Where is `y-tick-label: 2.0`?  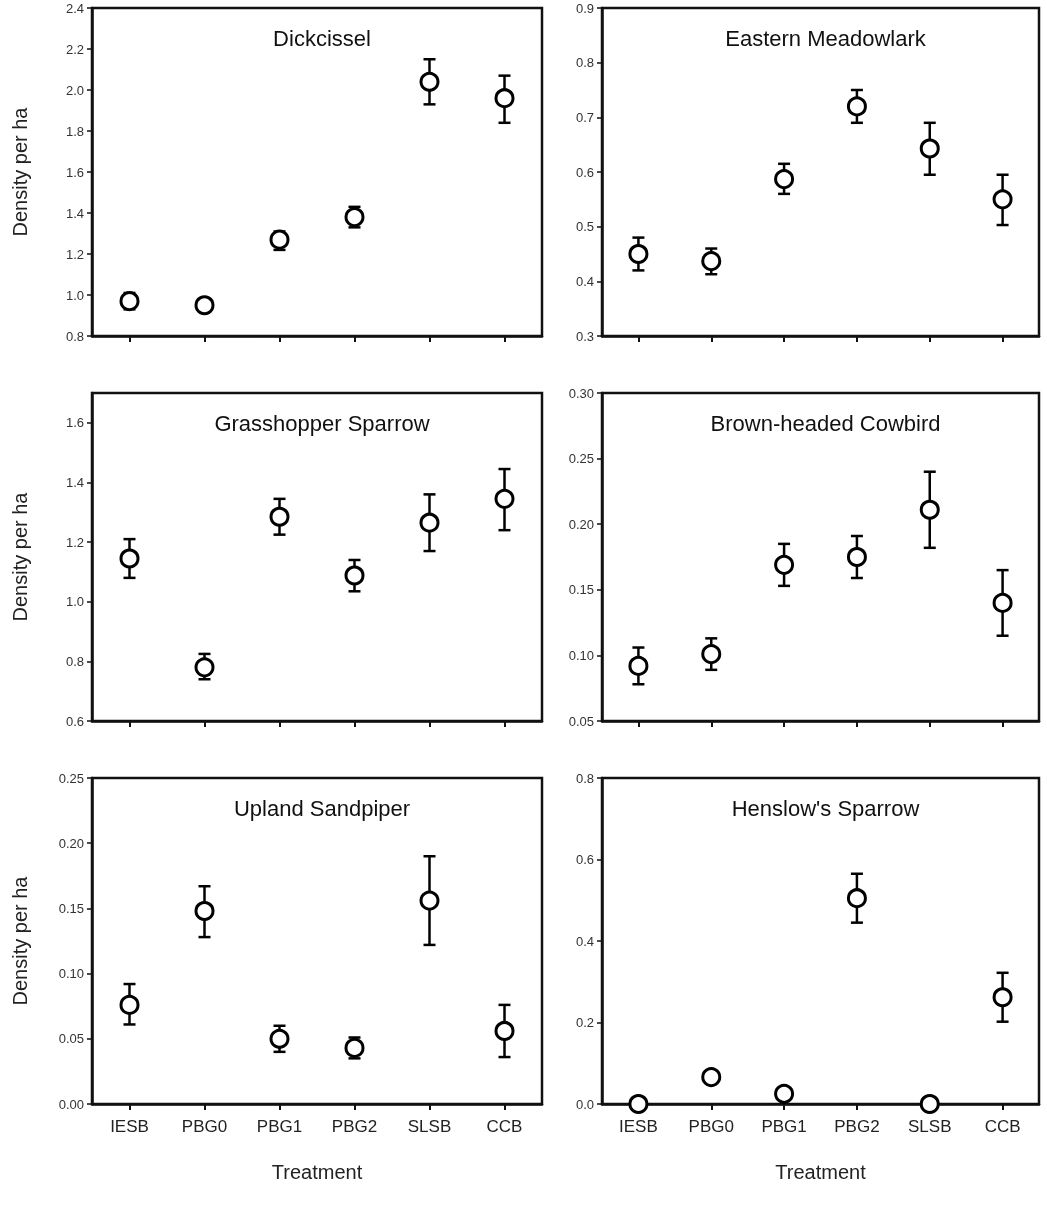
y-tick-label: 2.0 is located at coordinates (74, 90).